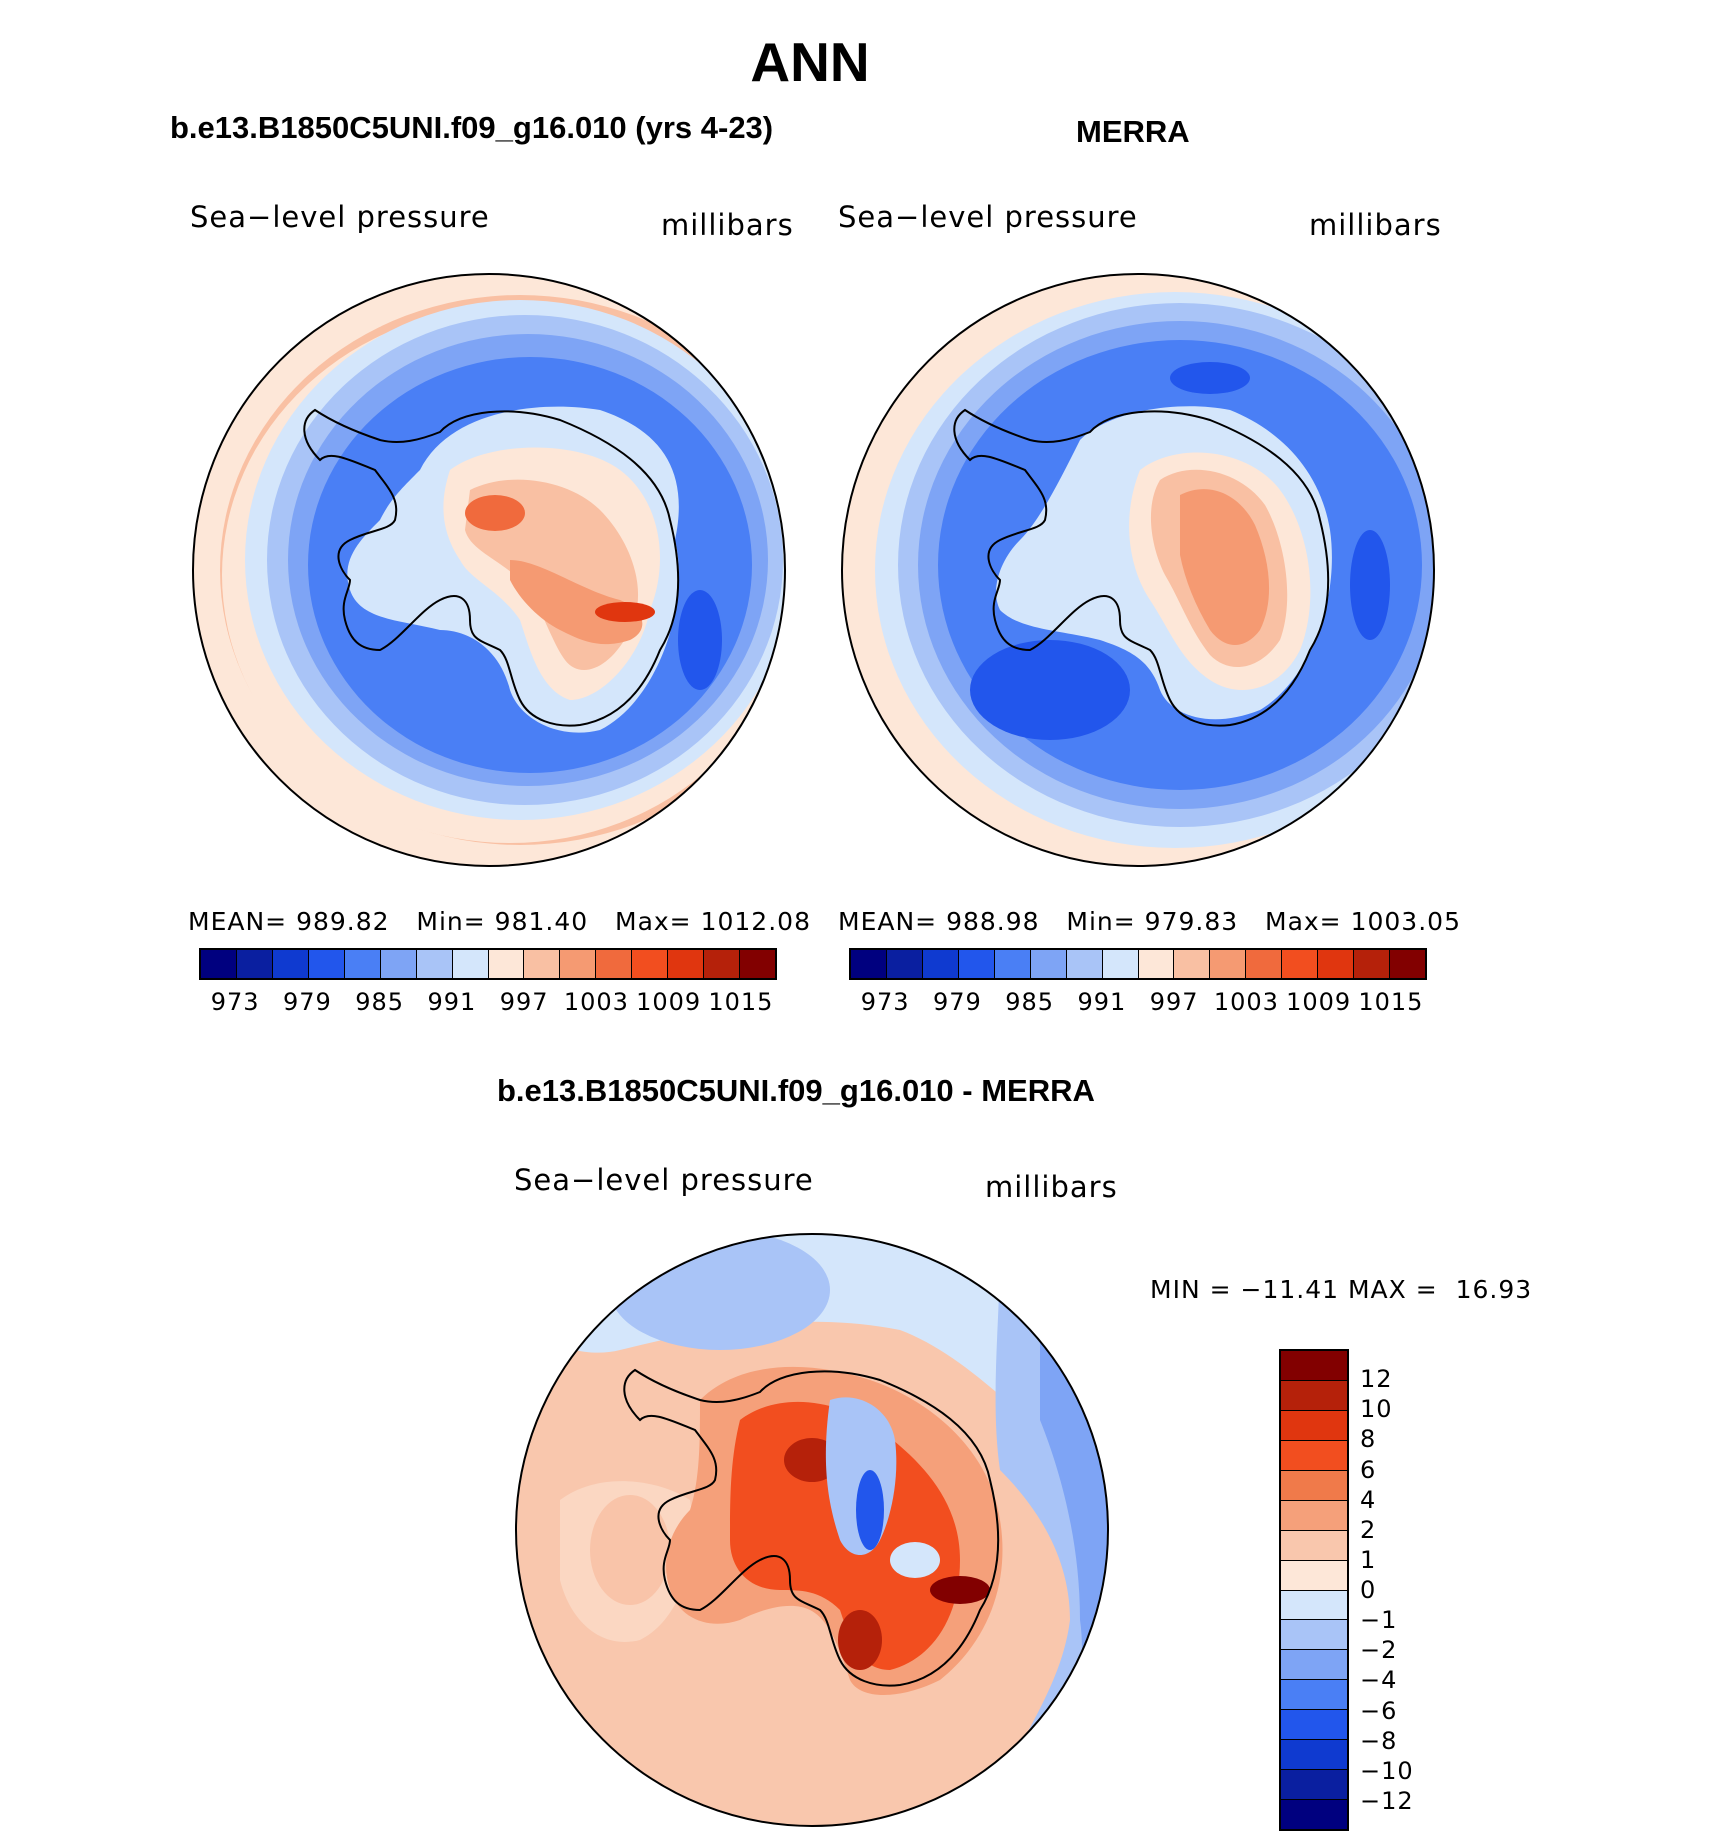 This screenshot has height=1839, width=1710. Describe the element at coordinates (727, 225) in the screenshot. I see `panel1-units-label: millibars` at that location.